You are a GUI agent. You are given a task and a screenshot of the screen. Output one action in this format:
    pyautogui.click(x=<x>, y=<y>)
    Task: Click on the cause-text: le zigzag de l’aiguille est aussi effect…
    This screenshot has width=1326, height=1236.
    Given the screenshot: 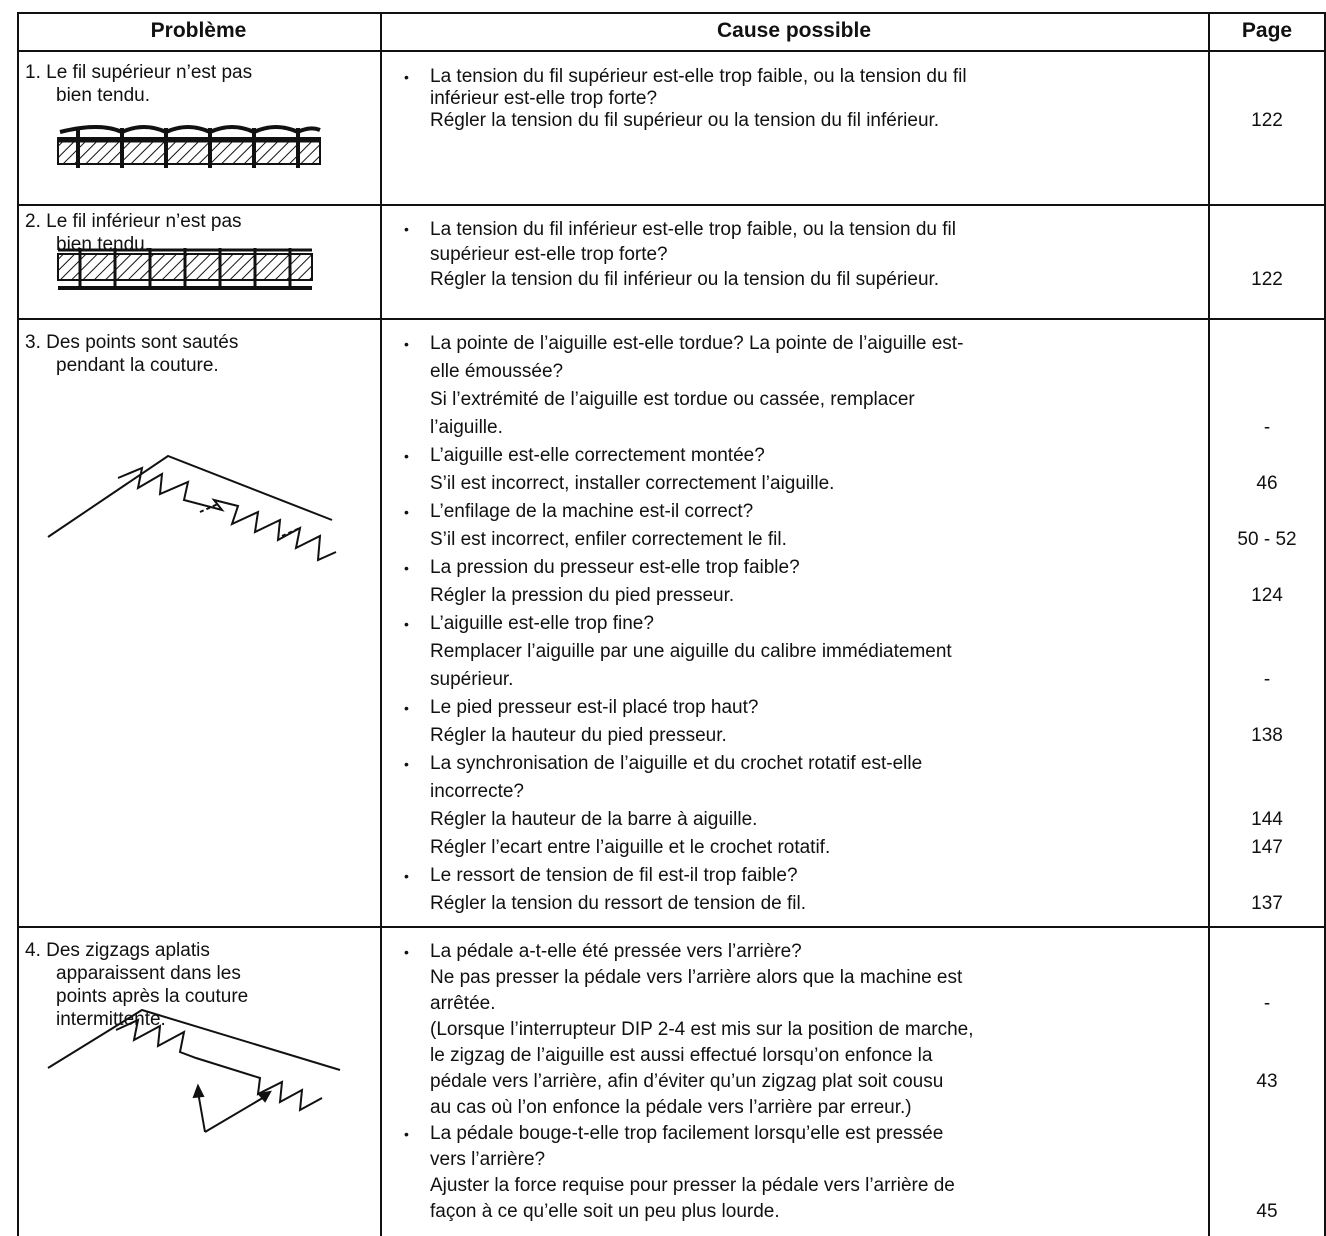 What is the action you would take?
    pyautogui.click(x=681, y=1055)
    